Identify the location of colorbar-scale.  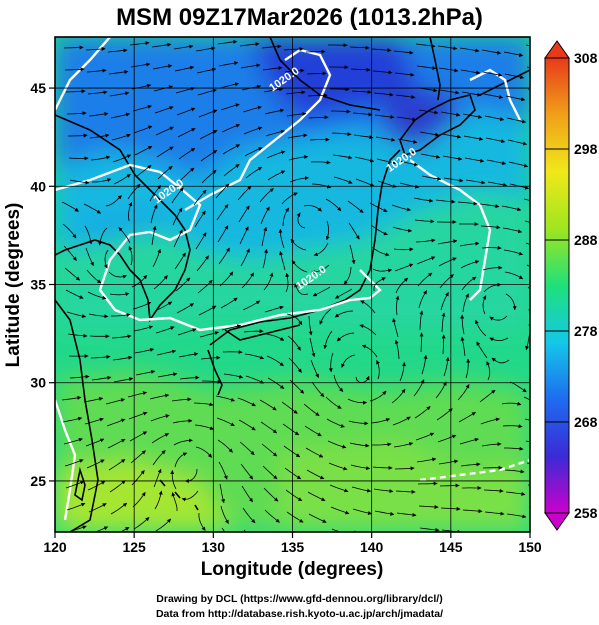
(557, 285).